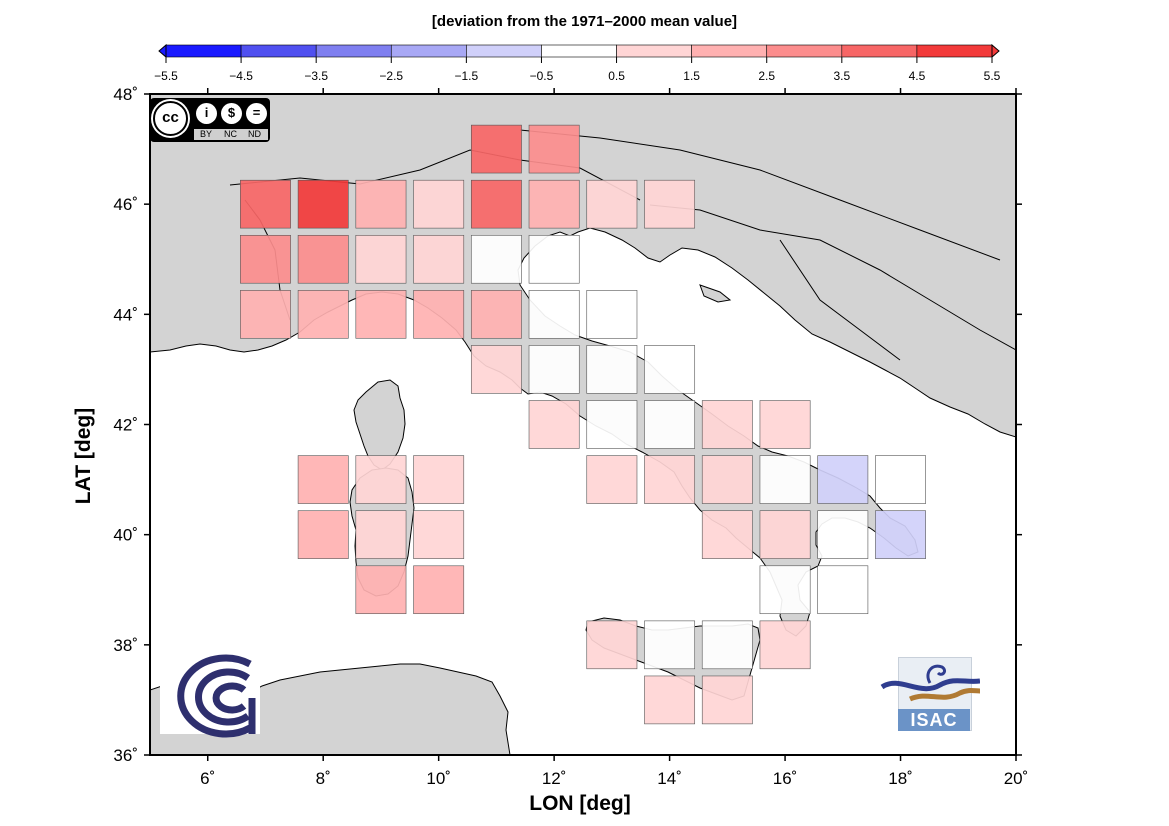  What do you see at coordinates (616, 76) in the screenshot?
I see `colorbar-tick-label: 0.5` at bounding box center [616, 76].